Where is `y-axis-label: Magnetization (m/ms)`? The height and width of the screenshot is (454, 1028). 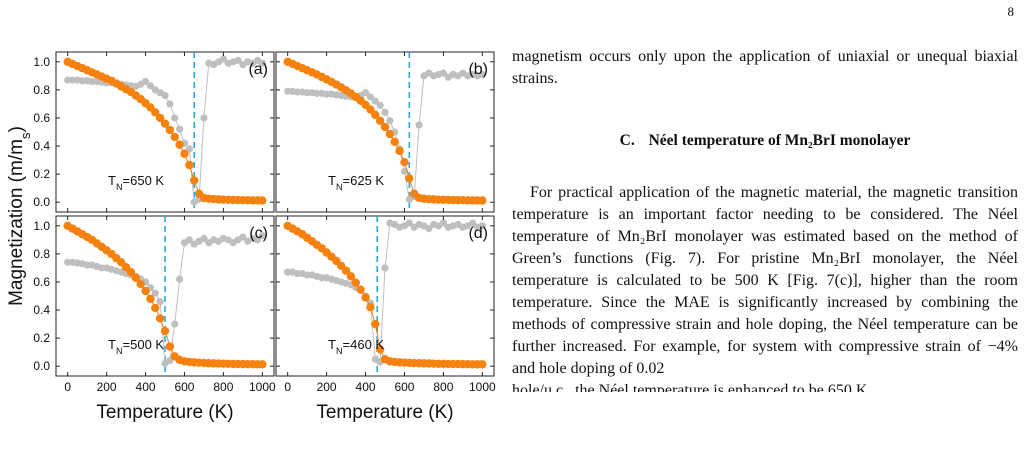
y-axis-label: Magnetization (m/ms) is located at coordinates (19, 216).